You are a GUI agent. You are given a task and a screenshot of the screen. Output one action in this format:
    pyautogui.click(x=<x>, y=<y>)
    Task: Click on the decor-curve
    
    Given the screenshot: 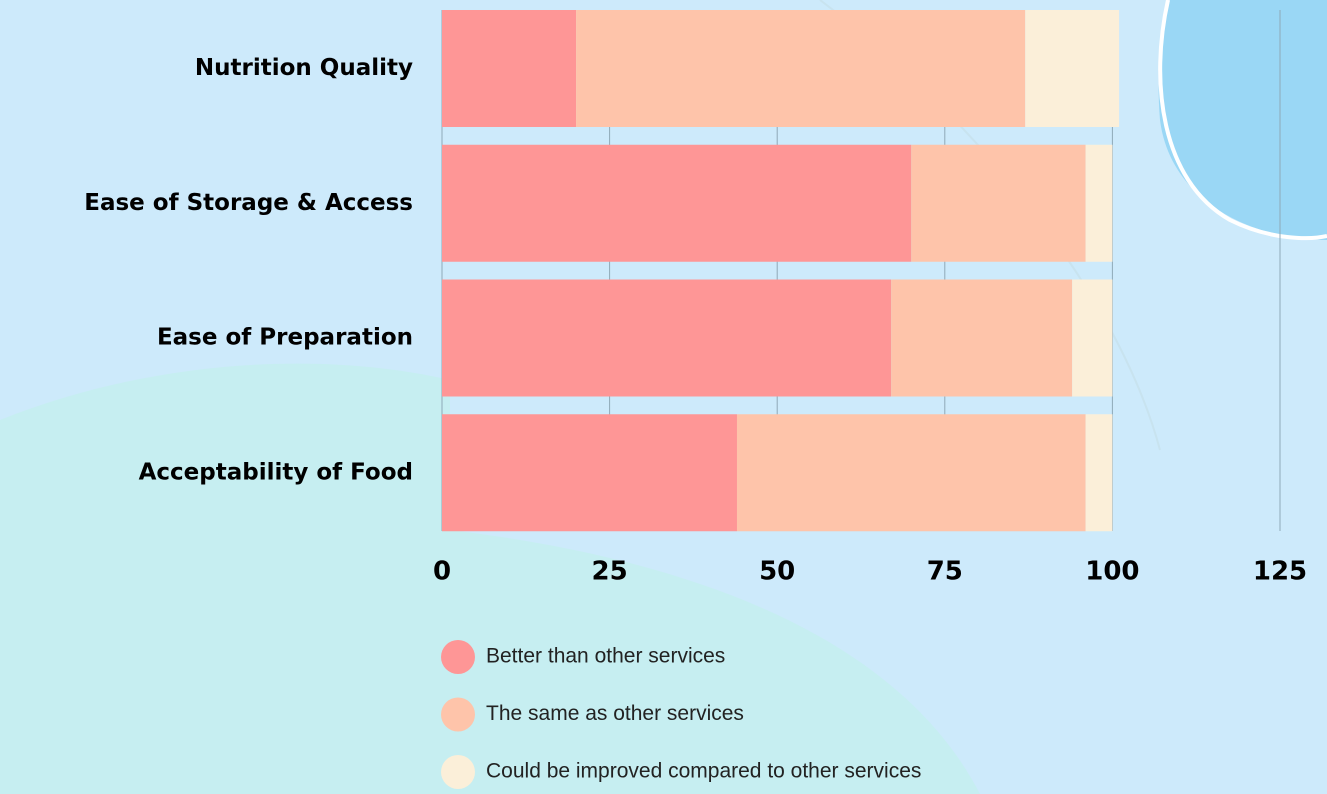 What is the action you would take?
    pyautogui.click(x=1242, y=120)
    